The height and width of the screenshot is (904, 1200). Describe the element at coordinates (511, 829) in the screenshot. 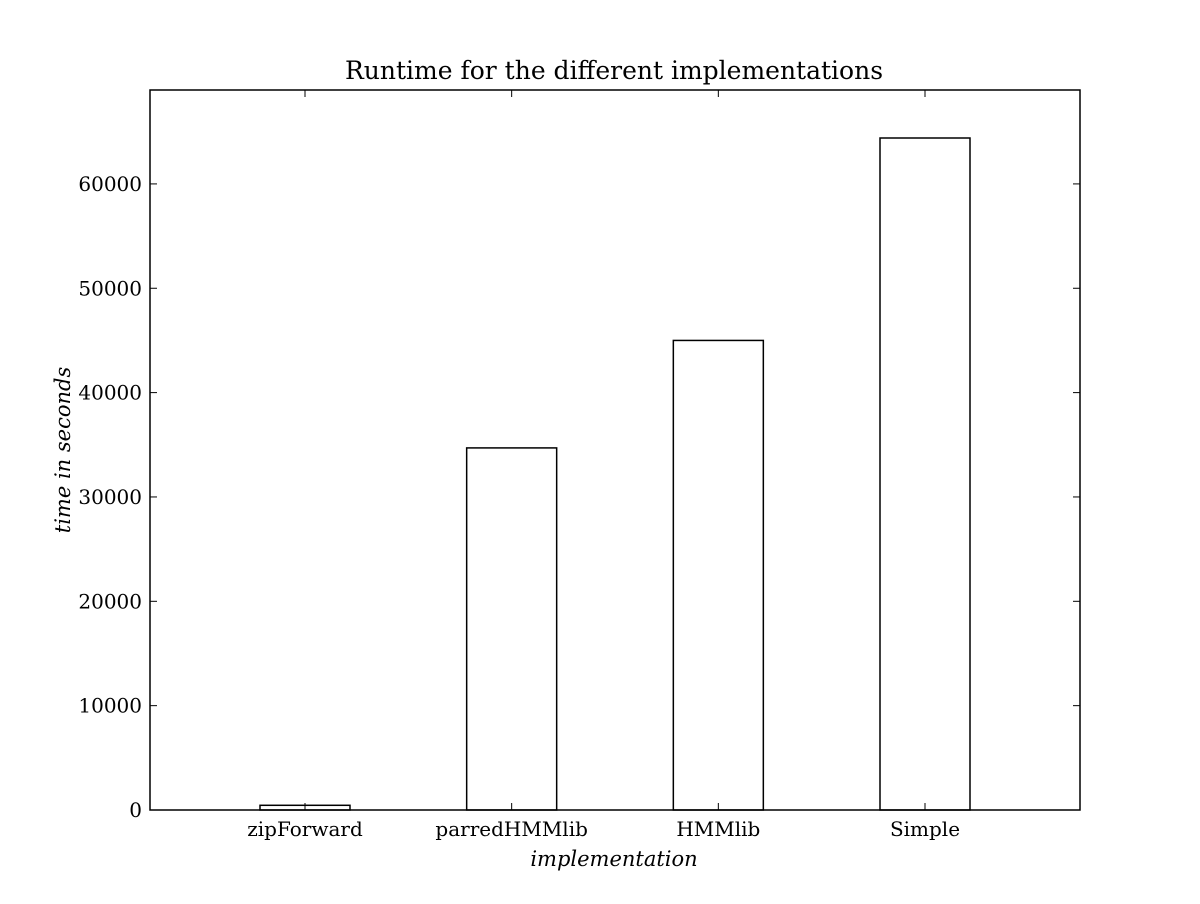

I see `x-tick-label: parredHMMlib` at that location.